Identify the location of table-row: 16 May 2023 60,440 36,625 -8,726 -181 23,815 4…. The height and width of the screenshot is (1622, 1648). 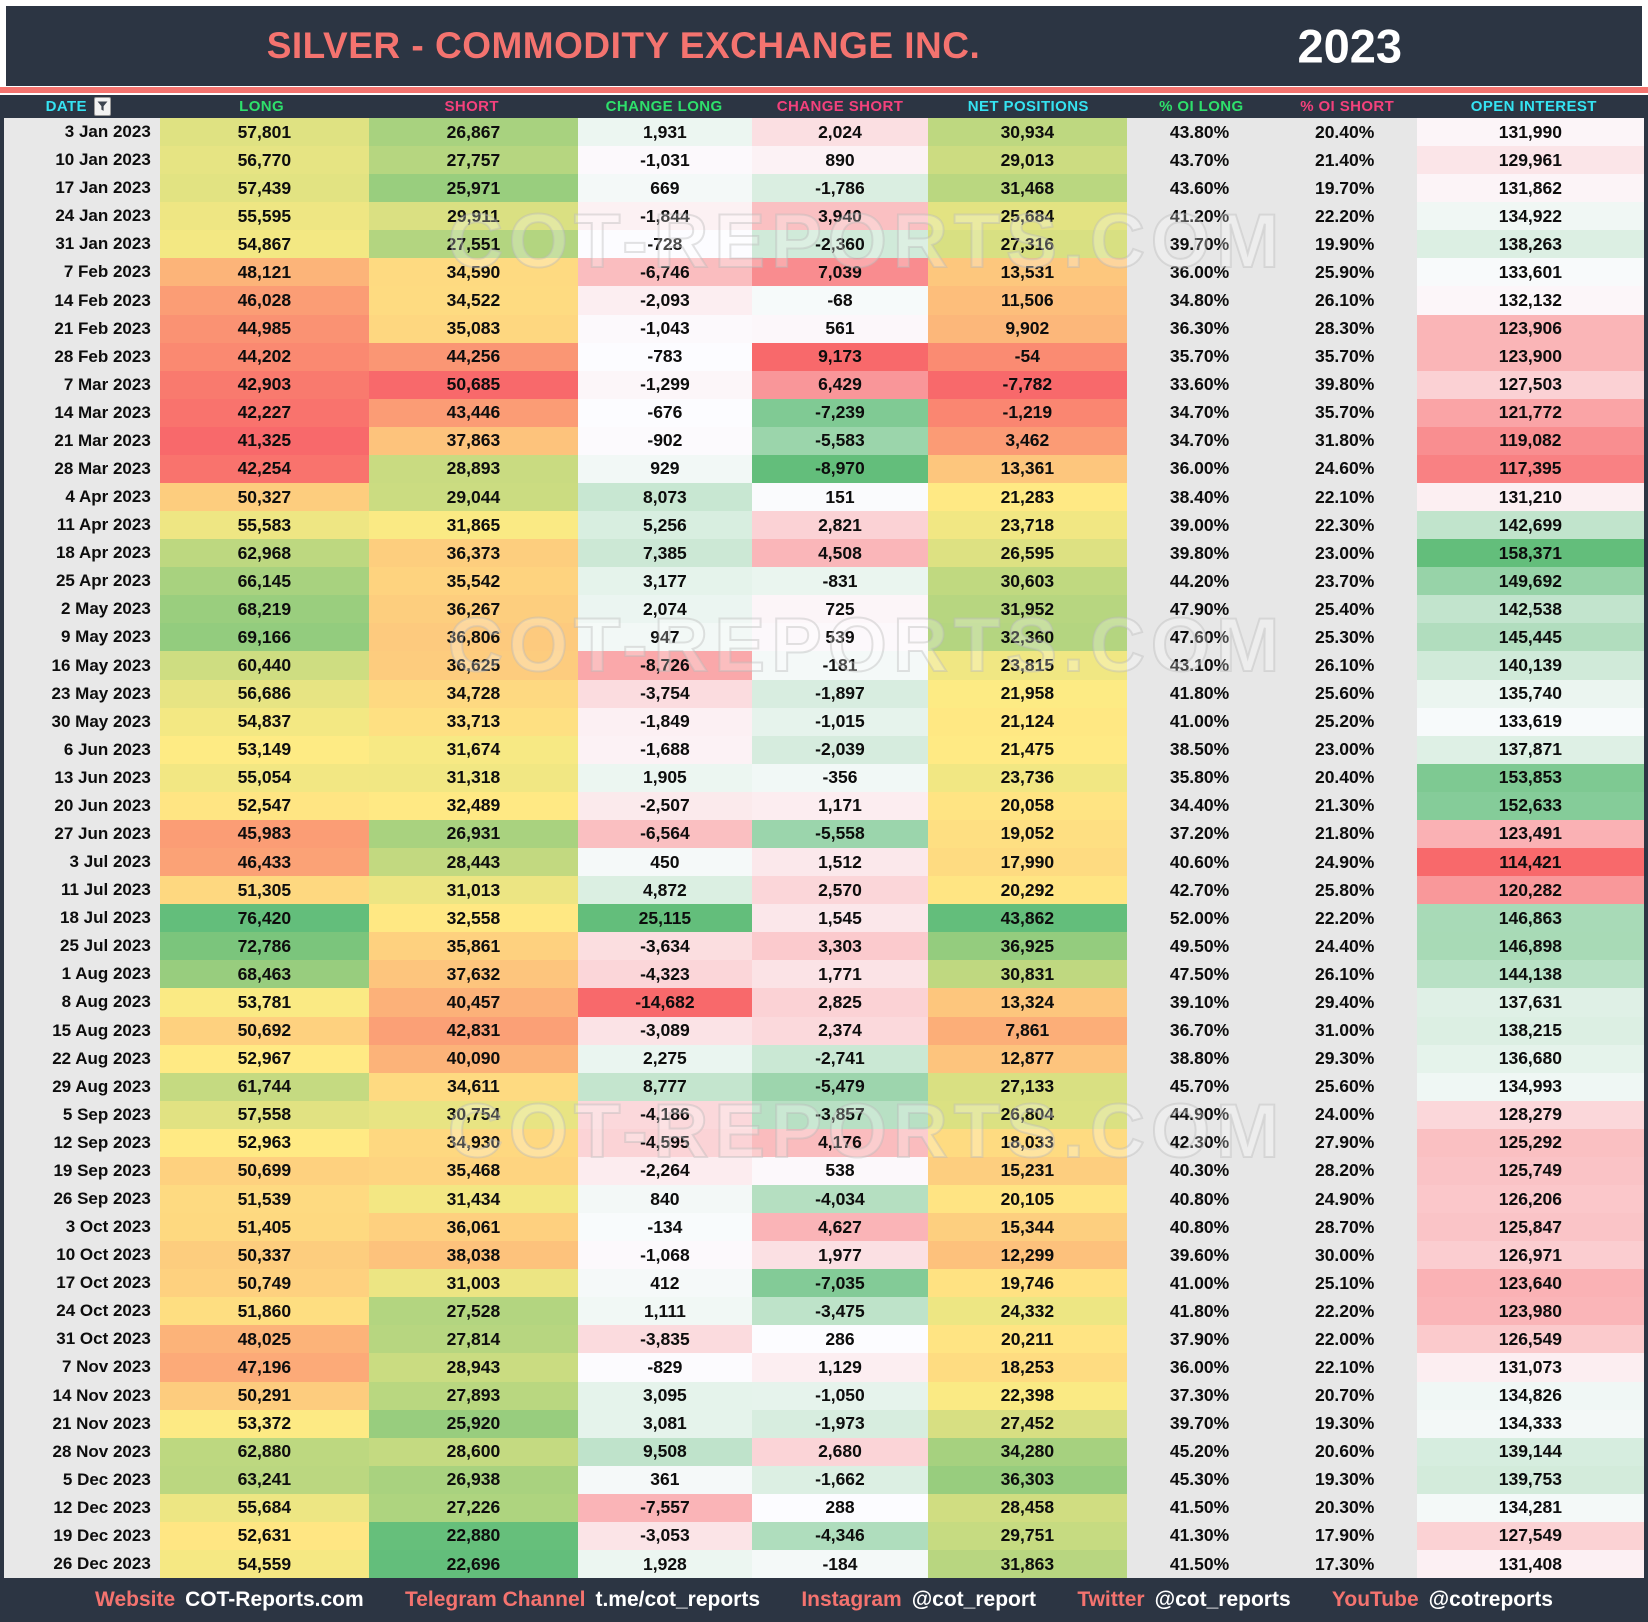
(824, 665).